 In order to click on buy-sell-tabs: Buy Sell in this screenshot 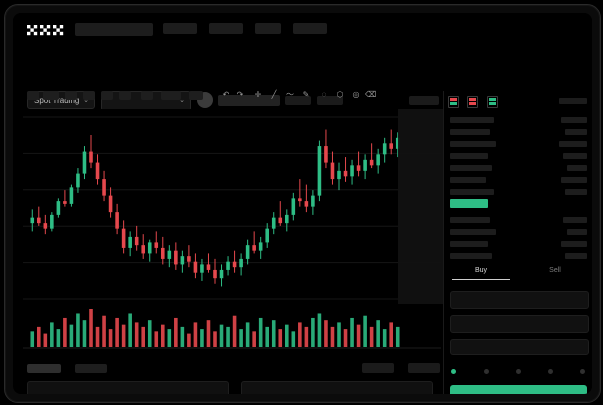, I will do `click(518, 274)`.